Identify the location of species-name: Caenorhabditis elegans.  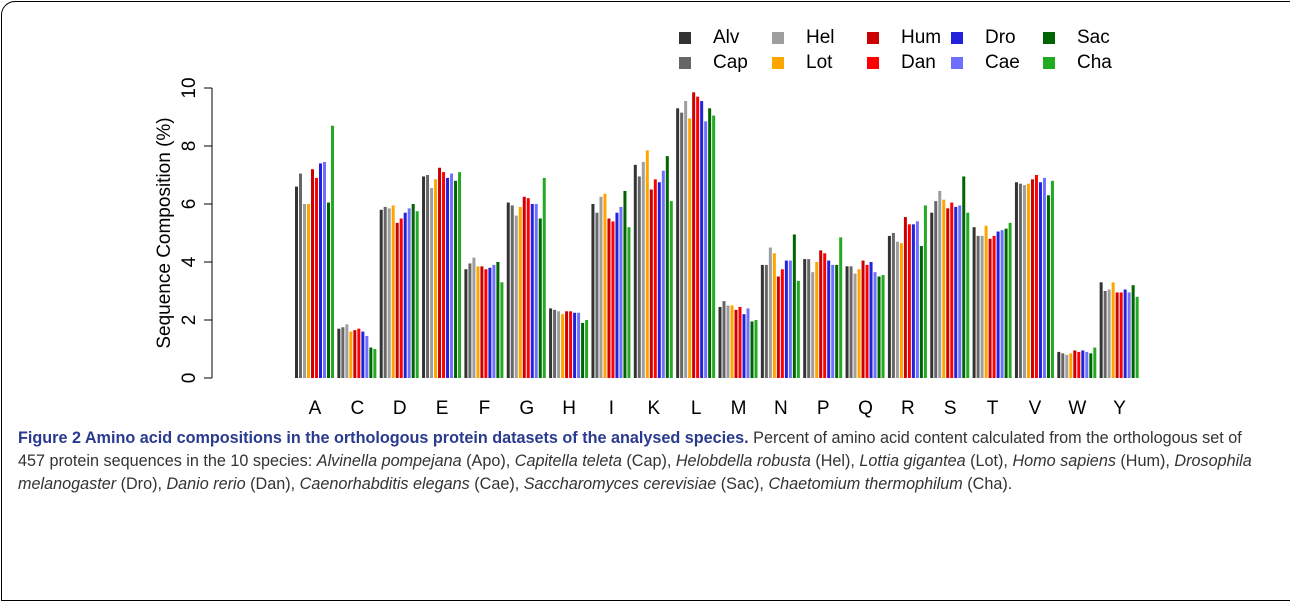
(384, 484).